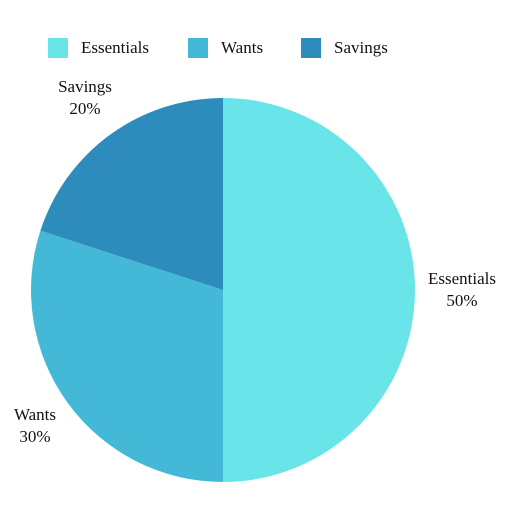 This screenshot has width=512, height=517. I want to click on slice-label-savings: Savings, so click(85, 86).